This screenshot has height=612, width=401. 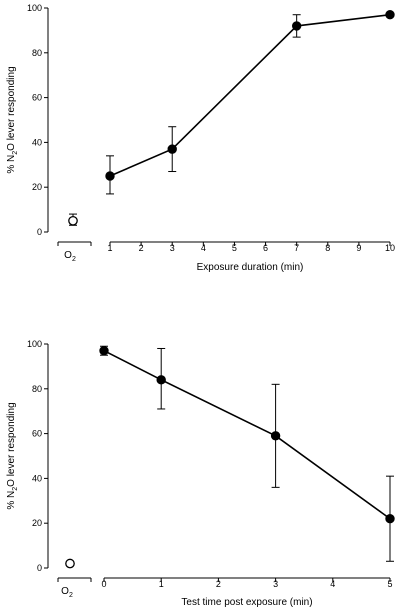 What do you see at coordinates (296, 248) in the screenshot?
I see `x-tick-label: 7` at bounding box center [296, 248].